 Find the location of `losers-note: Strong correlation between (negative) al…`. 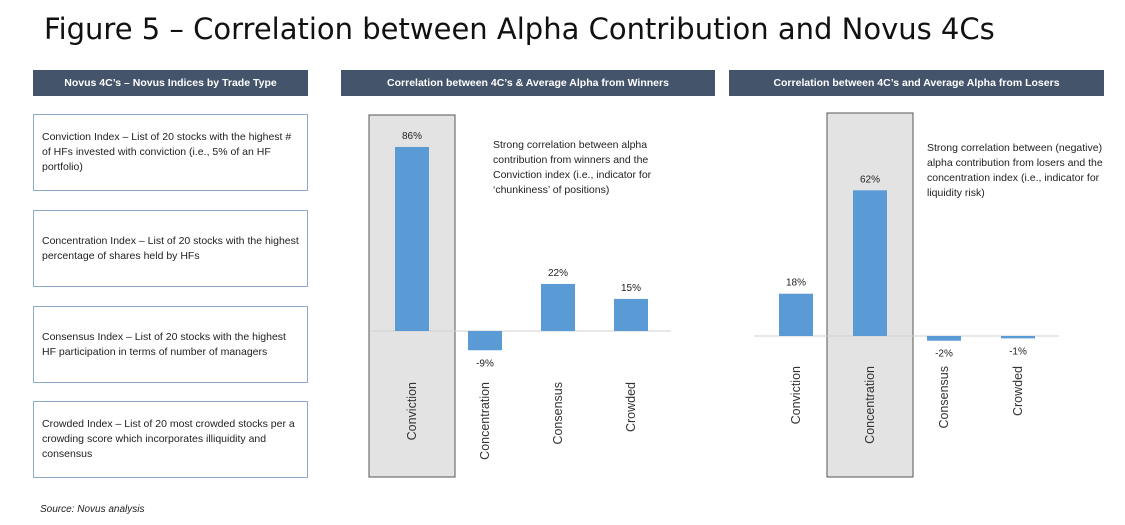

losers-note: Strong correlation between (negative) al… is located at coordinates (1015, 170).